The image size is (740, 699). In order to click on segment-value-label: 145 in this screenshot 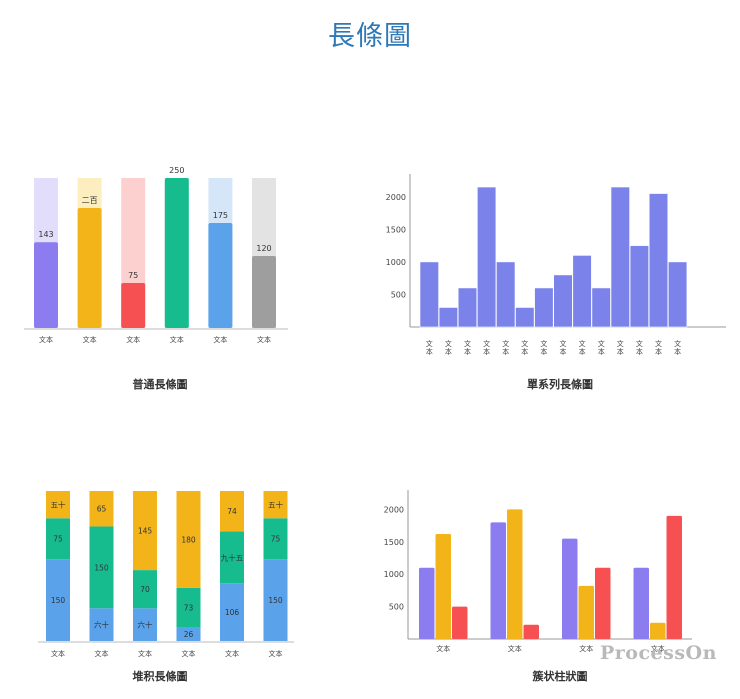, I will do `click(145, 531)`.